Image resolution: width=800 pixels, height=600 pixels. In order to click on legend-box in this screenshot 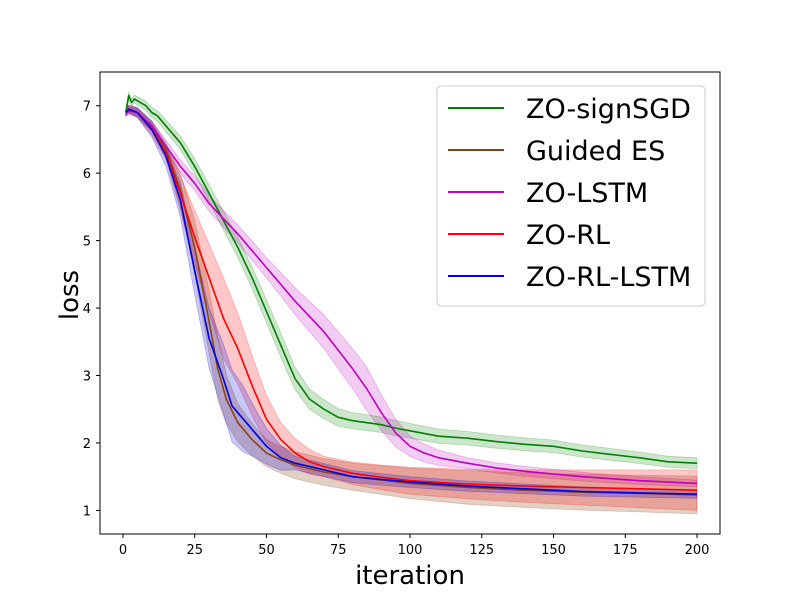, I will do `click(571, 196)`.